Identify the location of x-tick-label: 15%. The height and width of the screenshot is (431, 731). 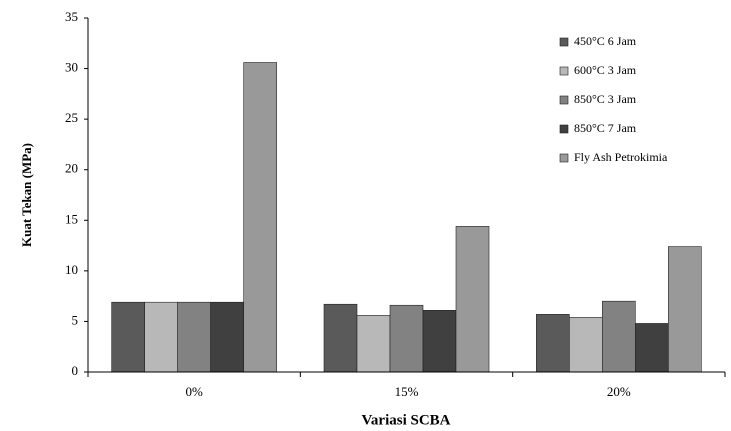
(407, 391).